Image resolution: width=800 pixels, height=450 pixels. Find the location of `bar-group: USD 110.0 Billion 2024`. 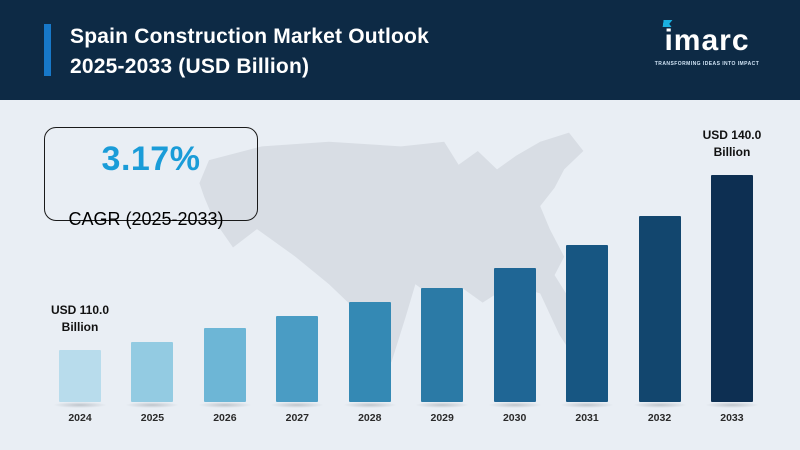

bar-group: USD 110.0 Billion 2024 is located at coordinates (80, 363).